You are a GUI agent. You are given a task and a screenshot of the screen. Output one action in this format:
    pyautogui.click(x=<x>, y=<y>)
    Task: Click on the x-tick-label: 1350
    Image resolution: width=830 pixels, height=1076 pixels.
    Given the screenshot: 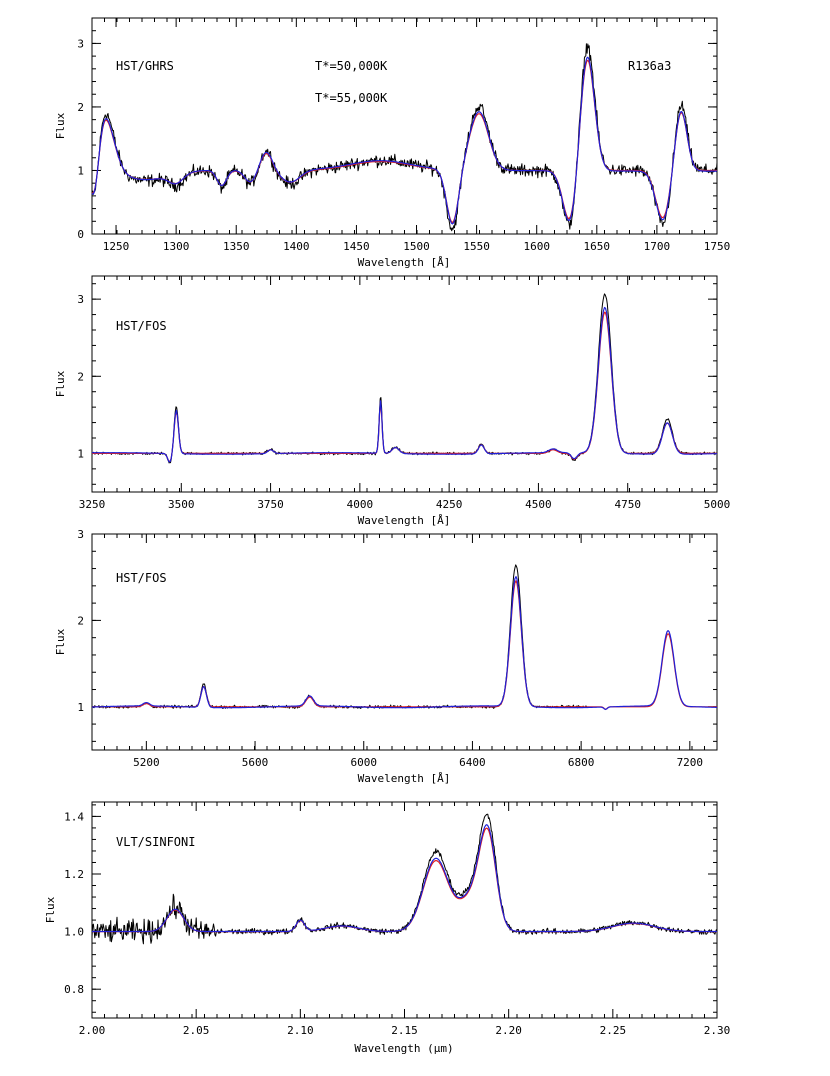 What is the action you would take?
    pyautogui.click(x=236, y=246)
    